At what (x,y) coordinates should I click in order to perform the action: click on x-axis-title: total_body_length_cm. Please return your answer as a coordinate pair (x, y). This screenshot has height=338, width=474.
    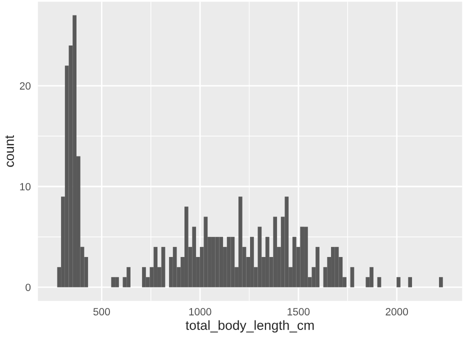
    Looking at the image, I should click on (250, 326).